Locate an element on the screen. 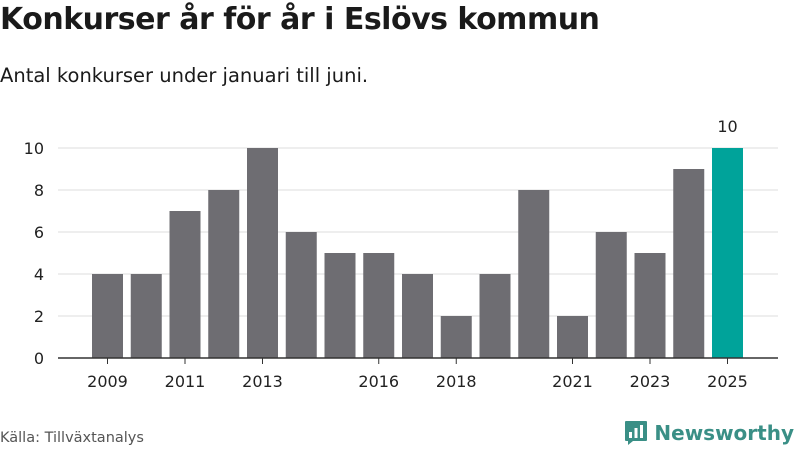 The image size is (800, 450). x-tick-label-2009: 2009 is located at coordinates (107, 381).